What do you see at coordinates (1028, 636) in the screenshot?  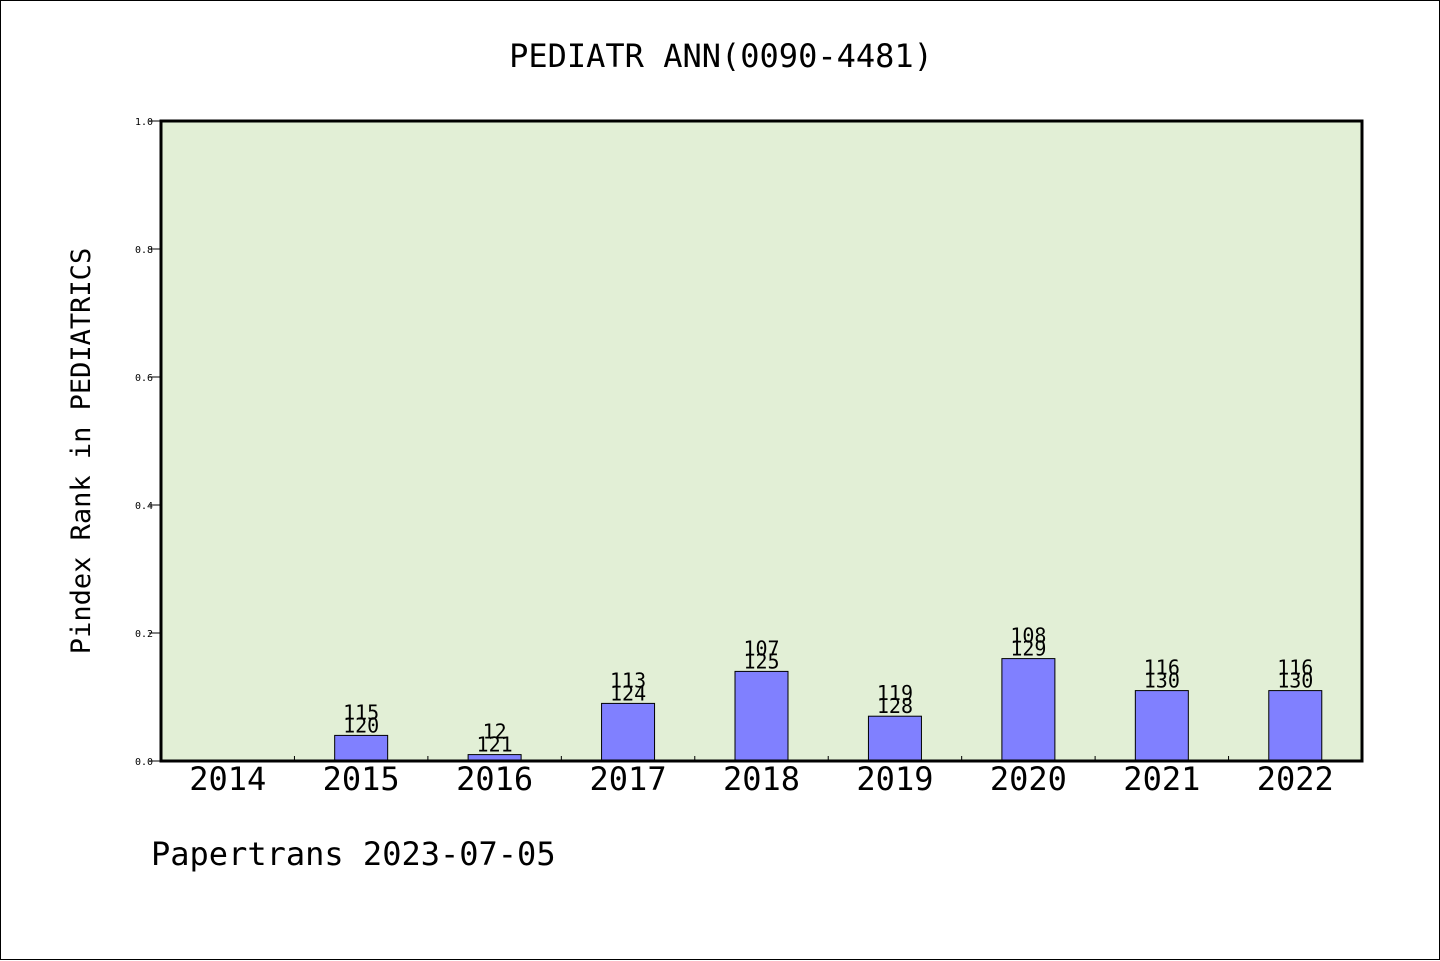 I see `bar-rank-label: 108` at bounding box center [1028, 636].